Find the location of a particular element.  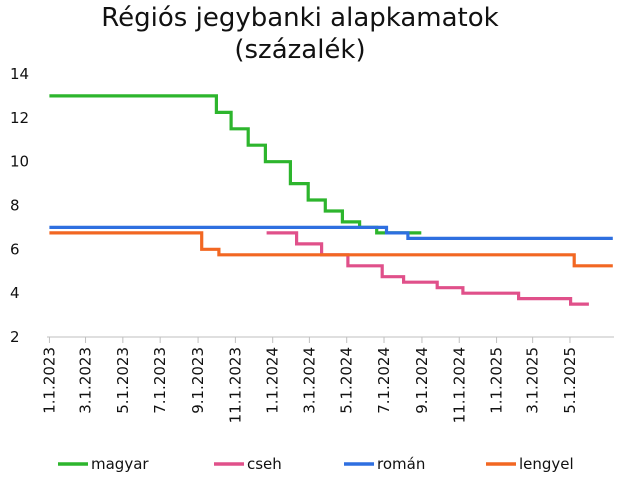

y-tick-label: 12 is located at coordinates (19, 118).